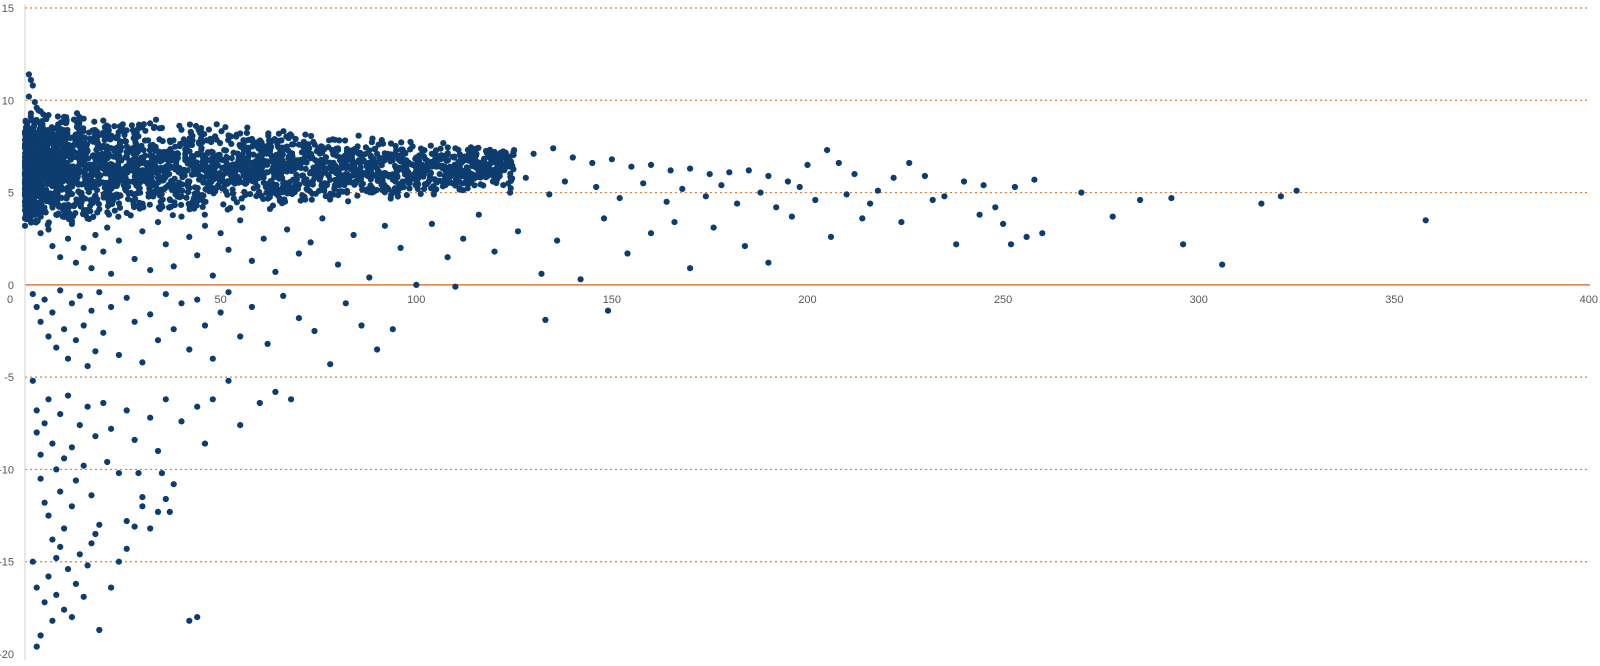  What do you see at coordinates (612, 300) in the screenshot?
I see `x-tick-label: 150` at bounding box center [612, 300].